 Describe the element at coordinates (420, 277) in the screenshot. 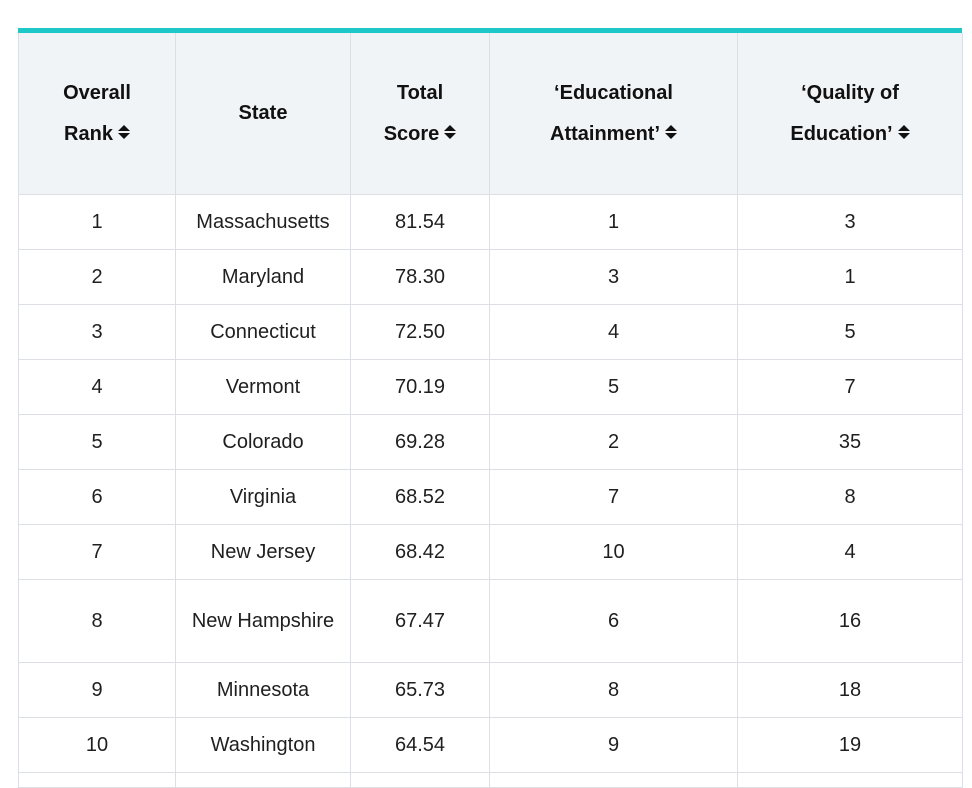

I see `cell-total-score: 78.30` at that location.